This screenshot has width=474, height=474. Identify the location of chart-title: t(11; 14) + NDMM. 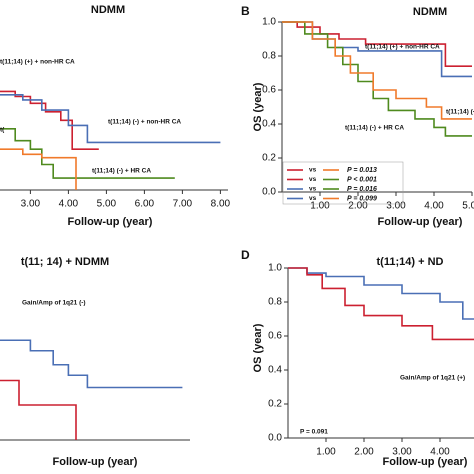
(65, 262).